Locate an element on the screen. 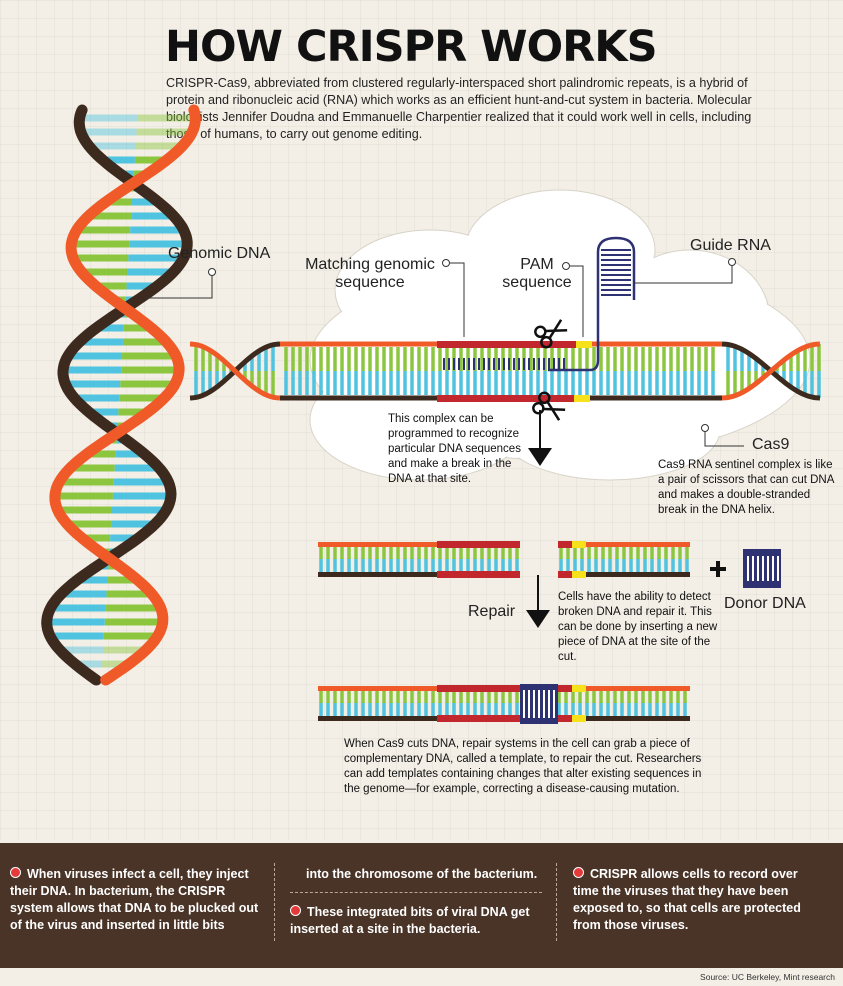 This screenshot has height=986, width=843. plus-icon is located at coordinates (718, 569).